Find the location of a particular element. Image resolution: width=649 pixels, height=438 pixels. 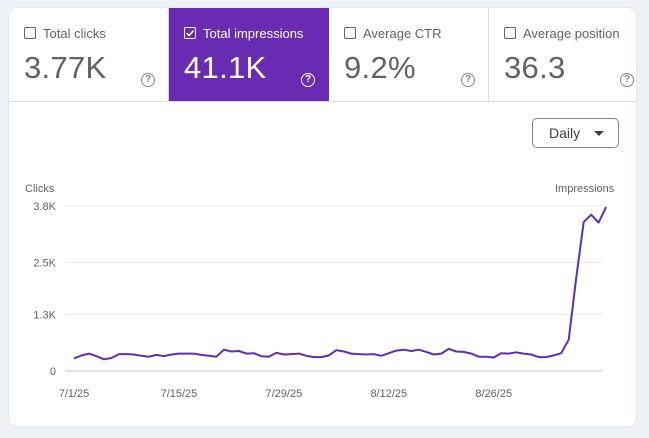

metric-label: Average position is located at coordinates (571, 33).